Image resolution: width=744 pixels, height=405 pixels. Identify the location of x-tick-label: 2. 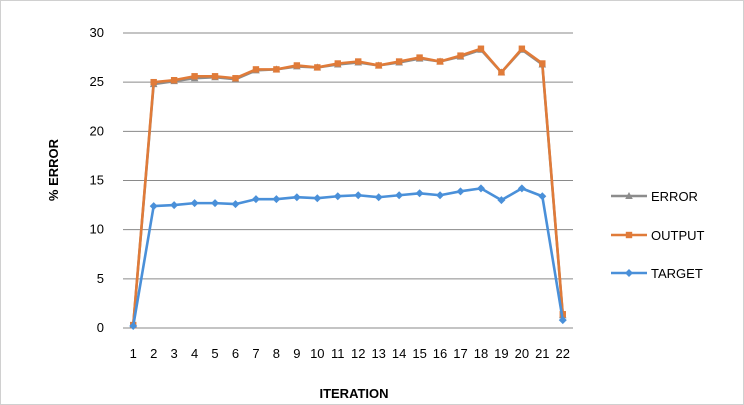
(153, 353).